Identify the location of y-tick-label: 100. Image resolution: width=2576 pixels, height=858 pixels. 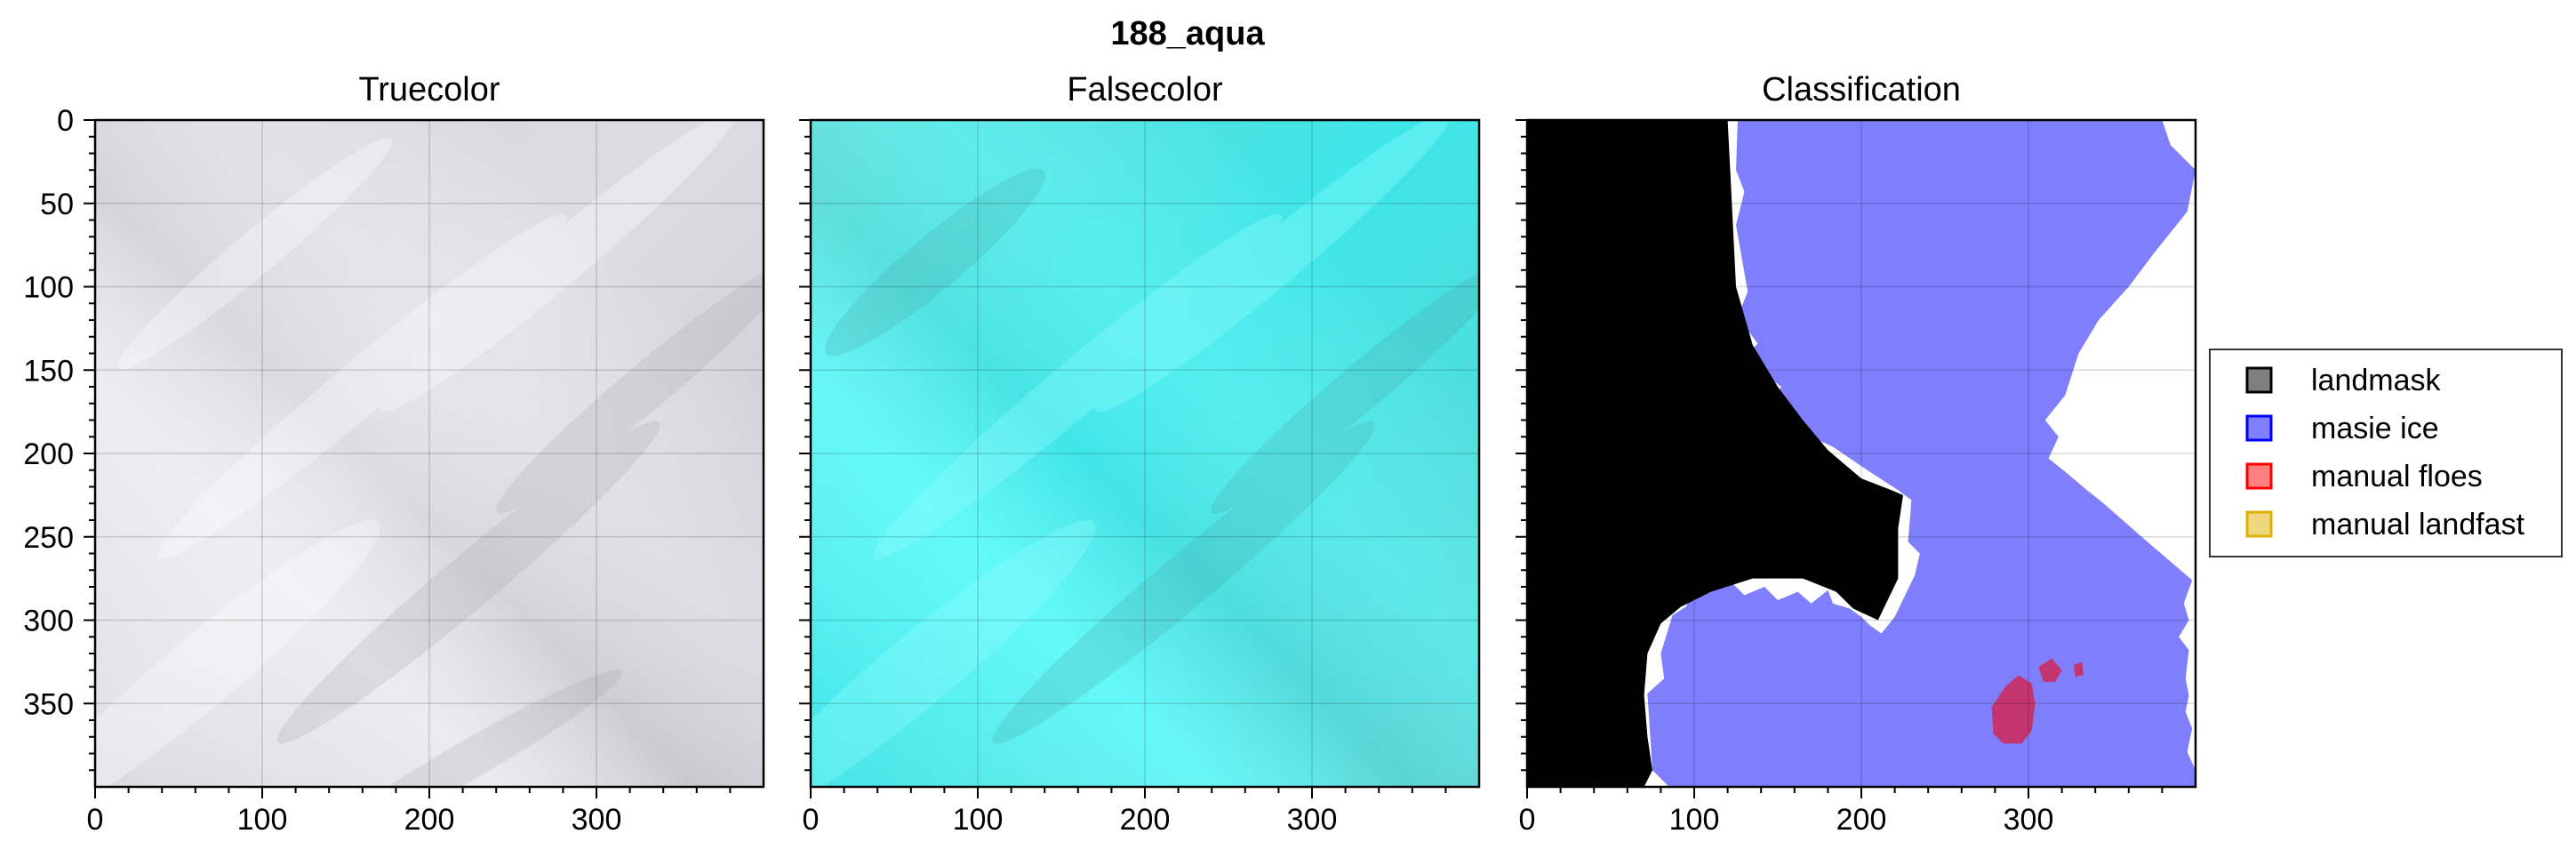
(48, 288).